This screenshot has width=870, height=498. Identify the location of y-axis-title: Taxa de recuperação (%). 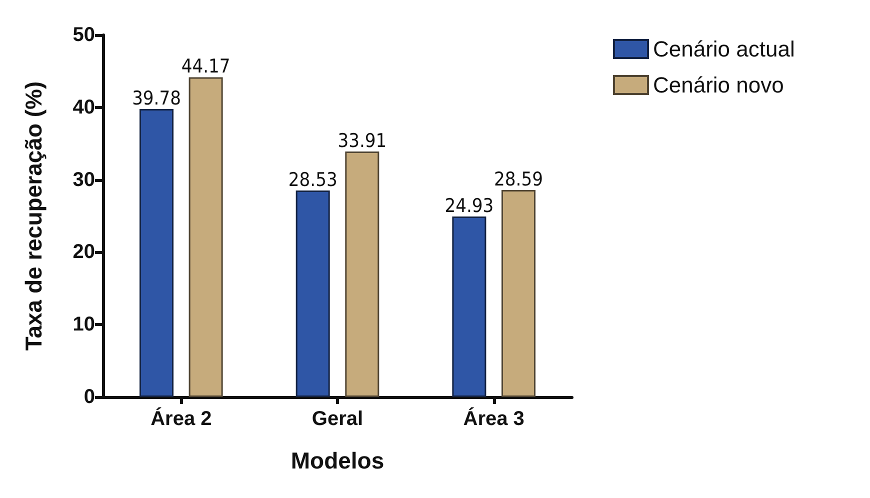
(33, 216).